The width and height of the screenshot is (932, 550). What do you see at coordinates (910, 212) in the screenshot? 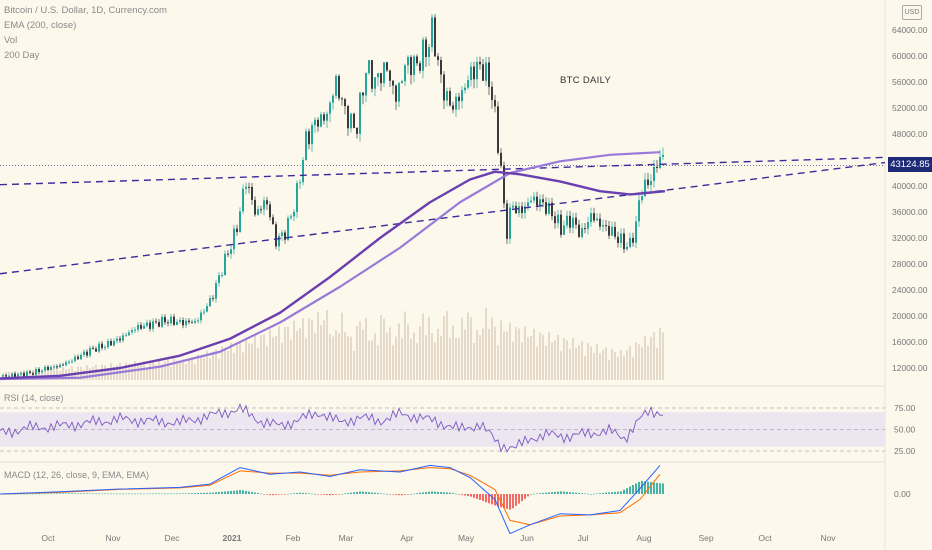
I see `price-tick-label: 36000.00` at bounding box center [910, 212].